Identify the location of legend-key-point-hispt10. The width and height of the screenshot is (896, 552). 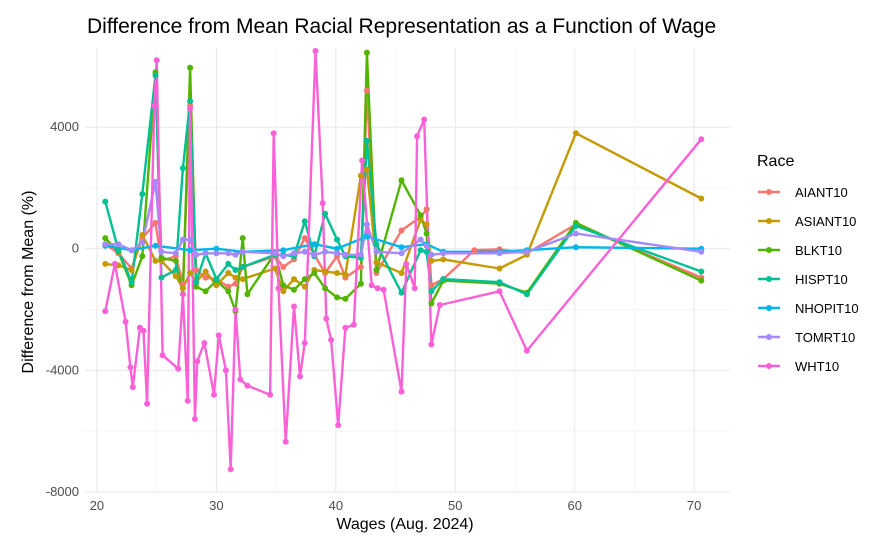
(769, 279).